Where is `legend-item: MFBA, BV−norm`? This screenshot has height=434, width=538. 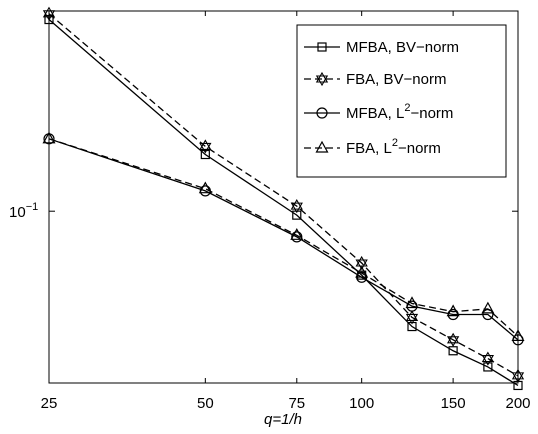 legend-item: MFBA, BV−norm is located at coordinates (381, 47).